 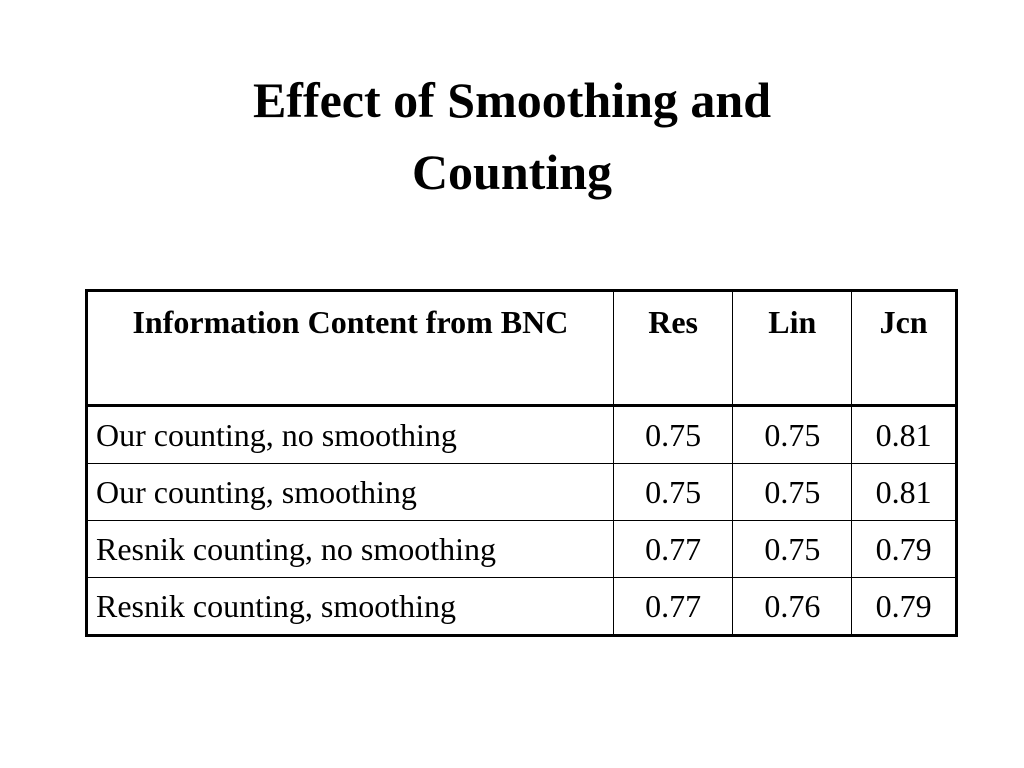 I want to click on table-row: Our counting, smoothing 0.75 0.75 0.81, so click(x=521, y=492).